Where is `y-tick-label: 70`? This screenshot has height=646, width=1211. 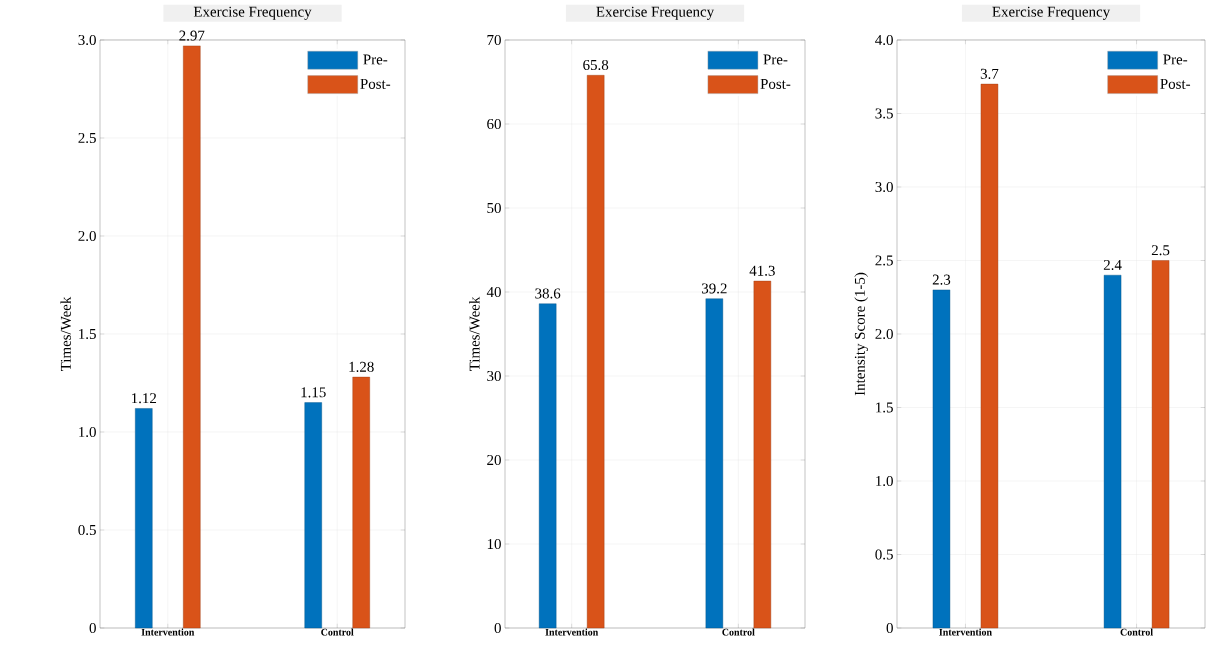 y-tick-label: 70 is located at coordinates (494, 40).